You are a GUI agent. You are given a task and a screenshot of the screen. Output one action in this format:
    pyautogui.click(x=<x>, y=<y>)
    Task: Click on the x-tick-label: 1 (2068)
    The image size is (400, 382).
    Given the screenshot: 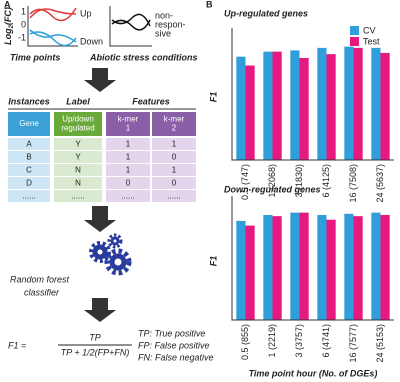 What is the action you would take?
    pyautogui.click(x=272, y=181)
    